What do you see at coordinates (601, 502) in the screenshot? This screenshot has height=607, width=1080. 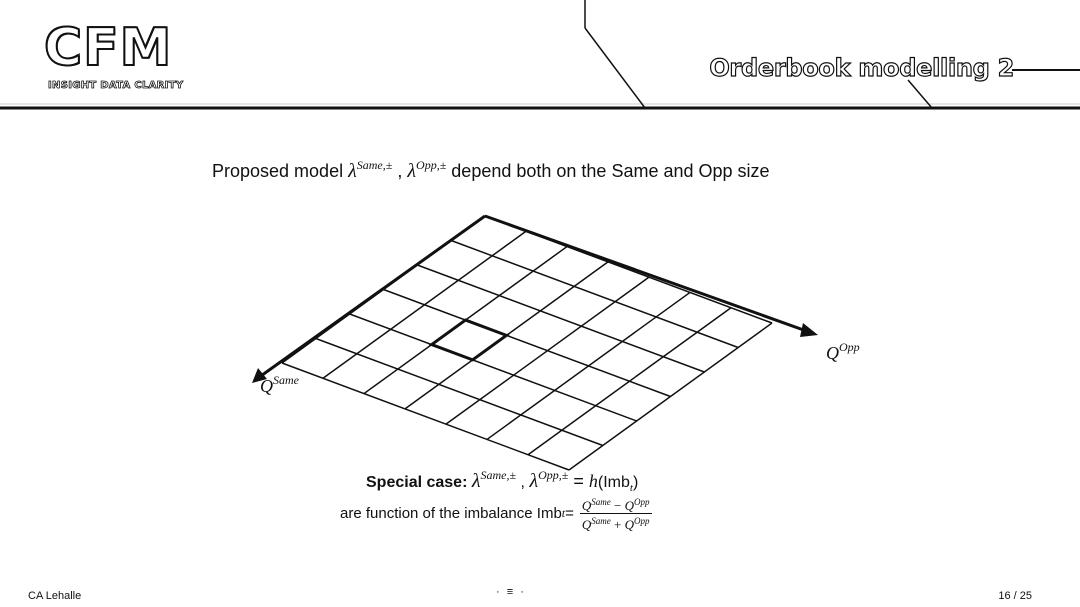 I see `num-same-sup: Same` at bounding box center [601, 502].